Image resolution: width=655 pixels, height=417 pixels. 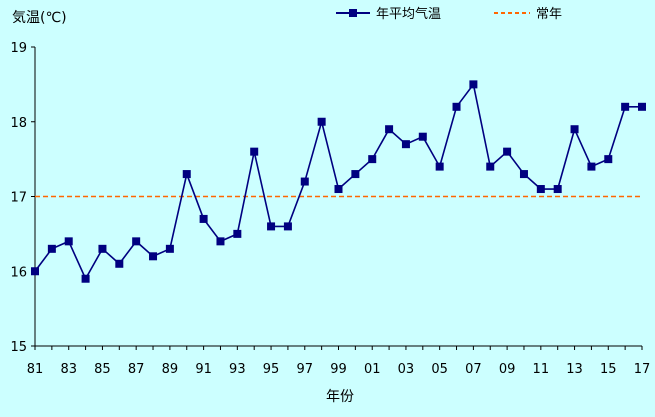 What do you see at coordinates (237, 369) in the screenshot?
I see `x-tick-label: 93` at bounding box center [237, 369].